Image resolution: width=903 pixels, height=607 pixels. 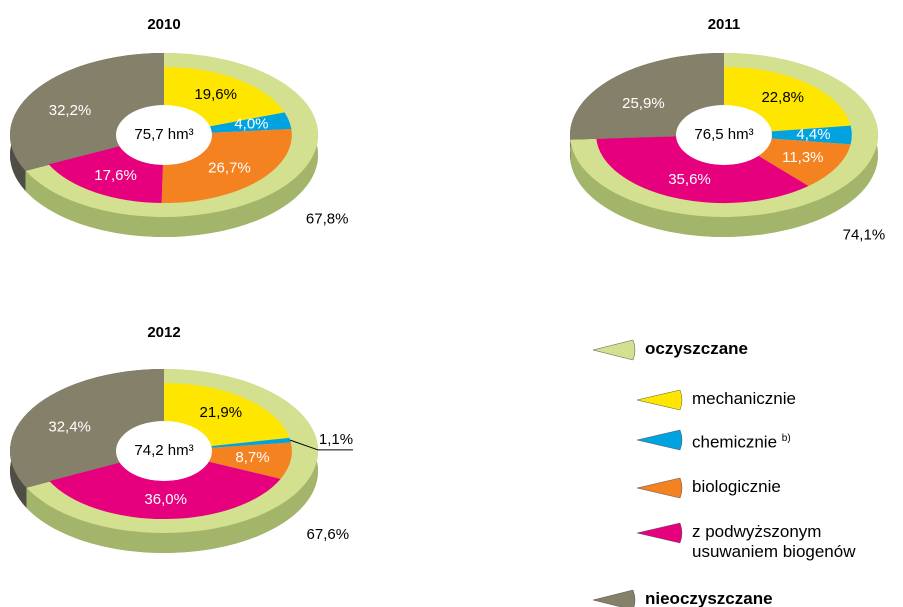 I want to click on value-label: 4,4%, so click(x=813, y=134).